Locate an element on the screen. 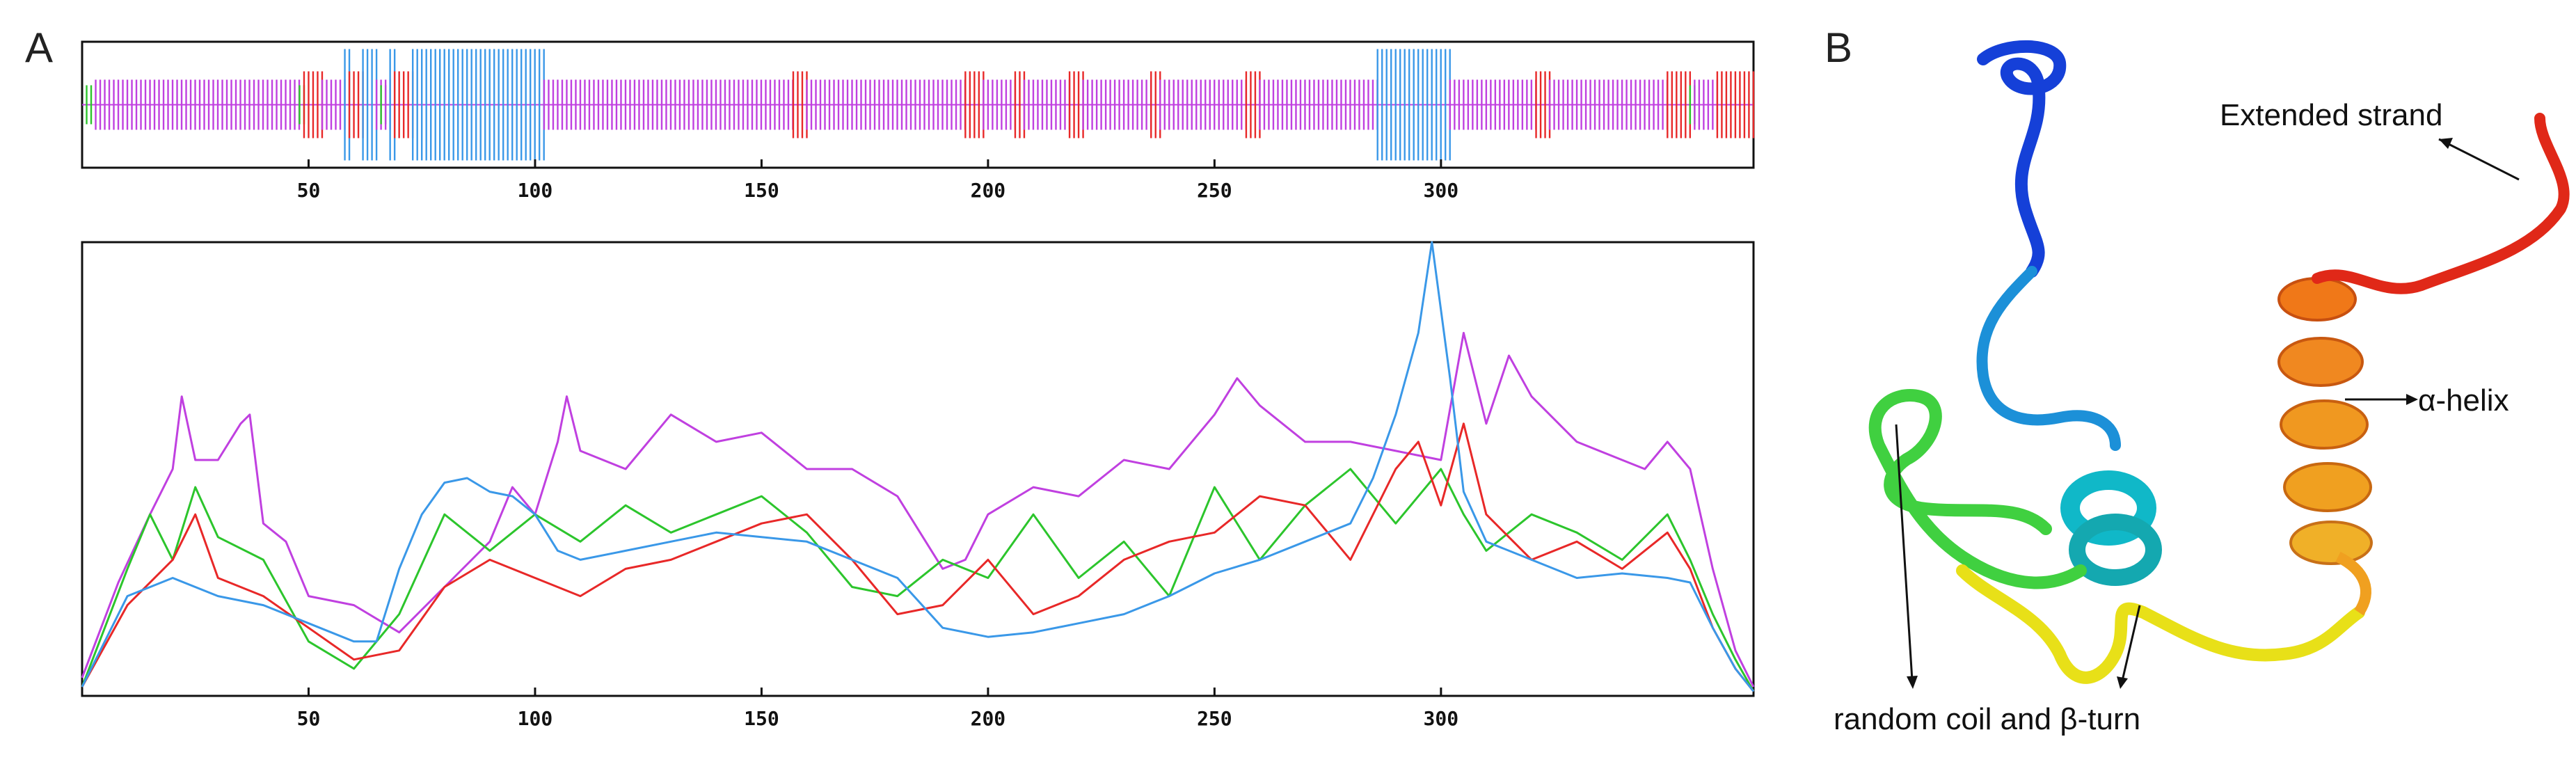  track-segments is located at coordinates (918, 105).